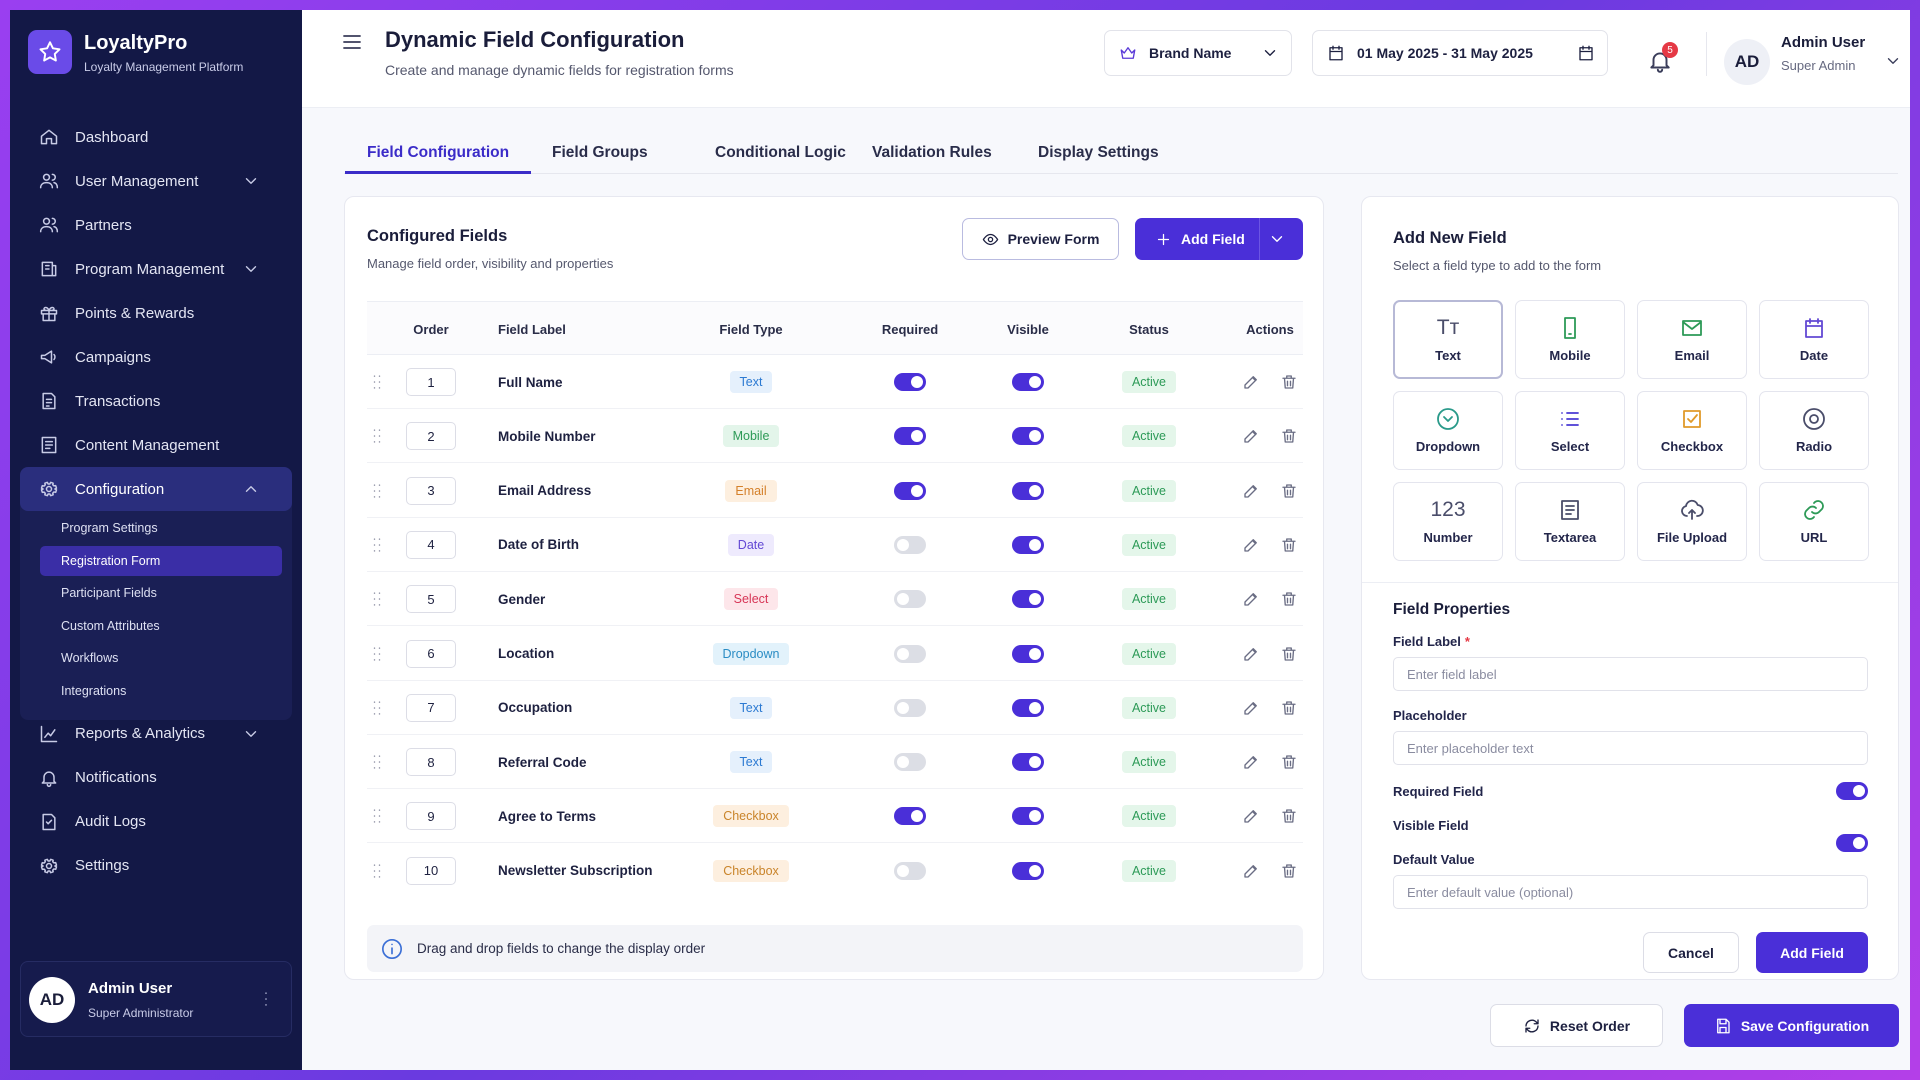  Describe the element at coordinates (780, 152) in the screenshot. I see `tab: Conditional Logic` at that location.